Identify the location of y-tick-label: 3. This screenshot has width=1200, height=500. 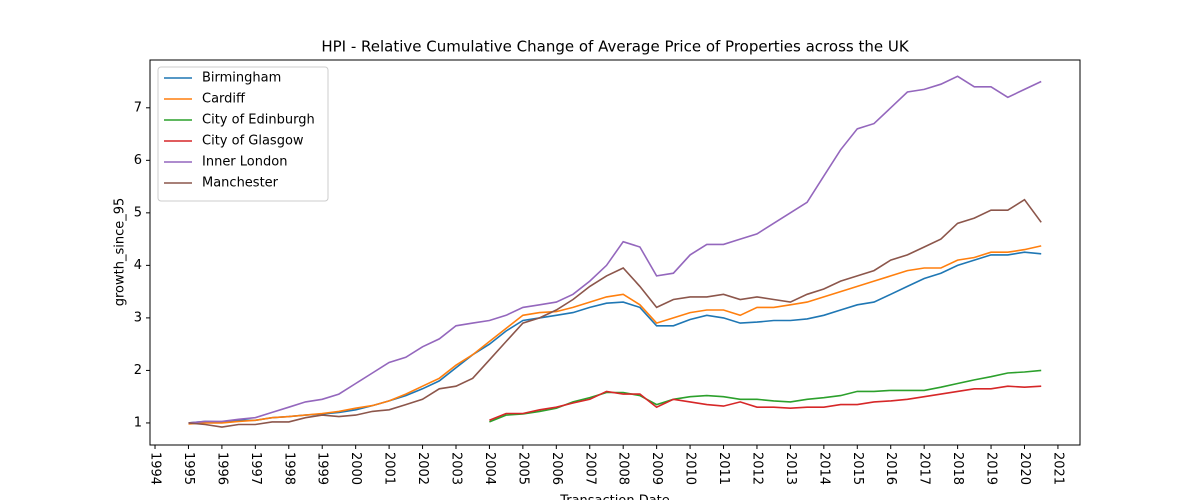
(138, 317).